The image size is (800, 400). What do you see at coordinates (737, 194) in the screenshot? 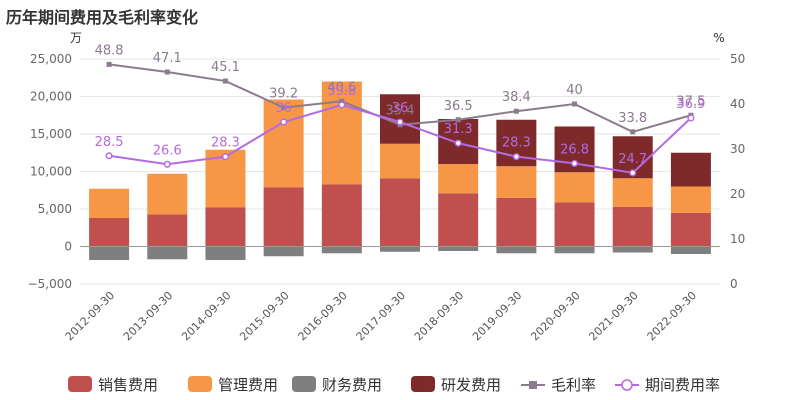
I see `y2-tick-label: 20` at bounding box center [737, 194].